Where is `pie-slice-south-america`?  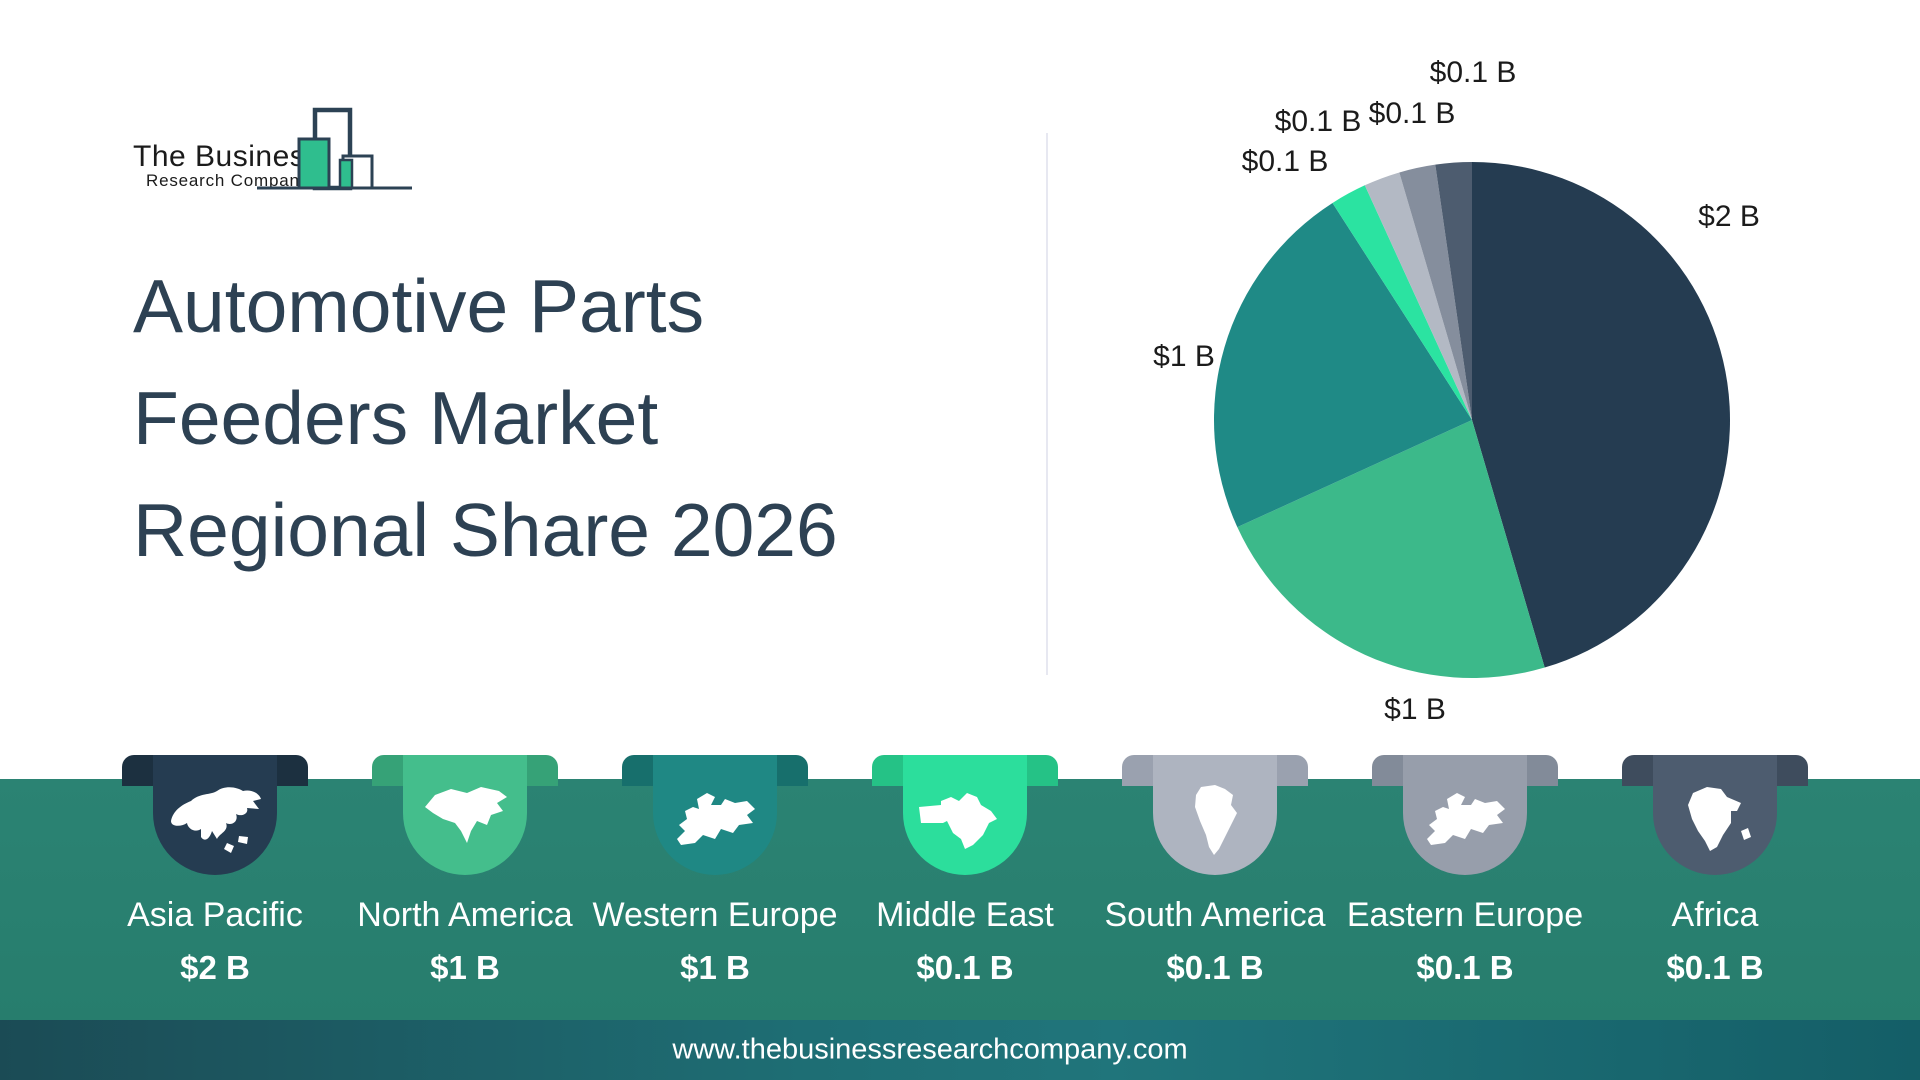 pie-slice-south-america is located at coordinates (1418, 296).